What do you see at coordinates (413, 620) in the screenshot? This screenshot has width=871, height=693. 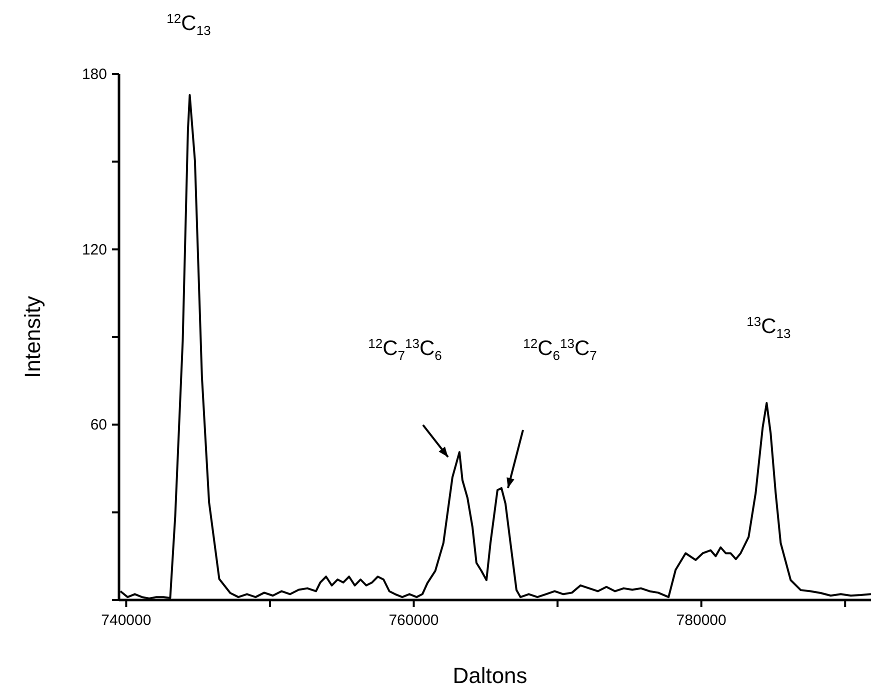 I see `x-tick-label: 760000` at bounding box center [413, 620].